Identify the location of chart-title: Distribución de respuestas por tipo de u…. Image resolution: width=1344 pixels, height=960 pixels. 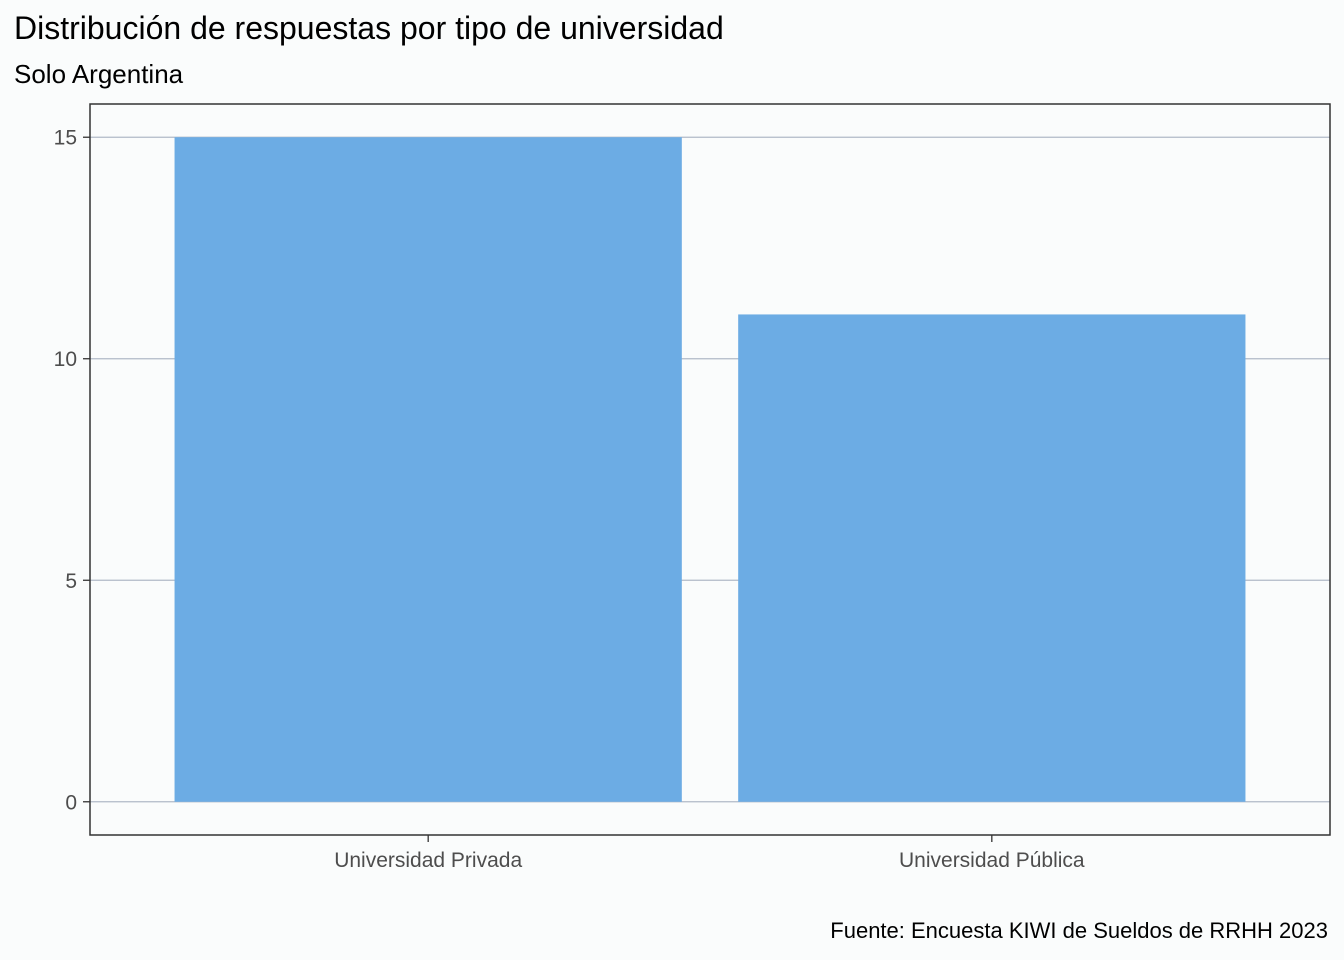
(369, 28).